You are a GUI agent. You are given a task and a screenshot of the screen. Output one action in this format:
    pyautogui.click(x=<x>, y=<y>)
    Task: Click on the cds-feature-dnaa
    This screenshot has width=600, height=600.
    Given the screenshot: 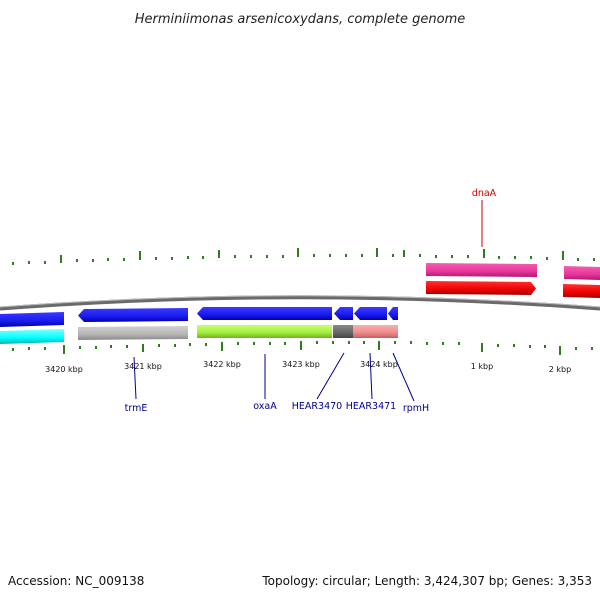 What is the action you would take?
    pyautogui.click(x=481, y=288)
    